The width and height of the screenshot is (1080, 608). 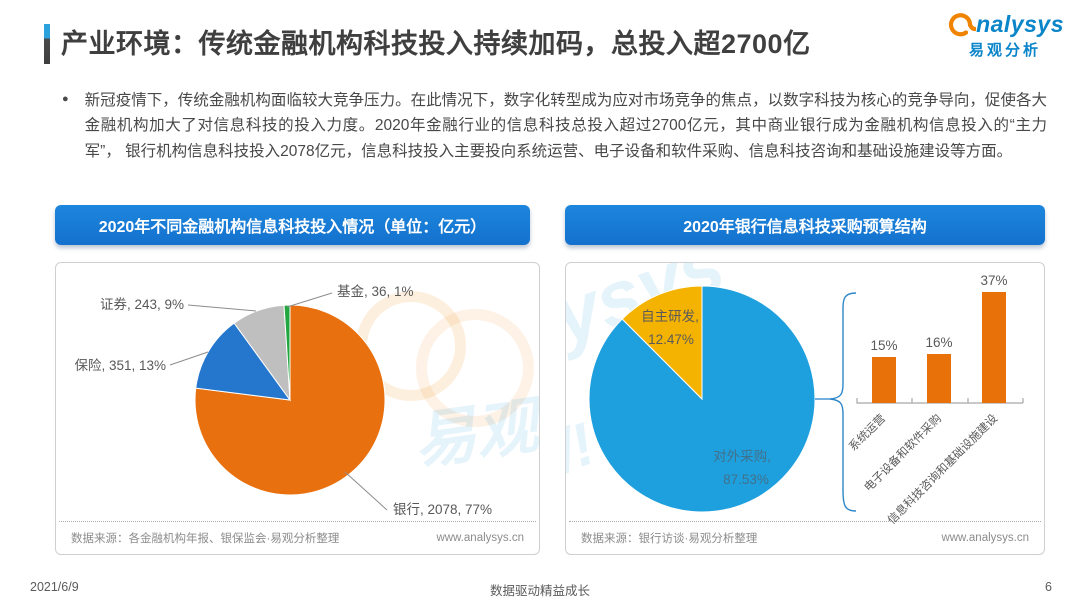 I want to click on pie-slice-fund, so click(x=287, y=352).